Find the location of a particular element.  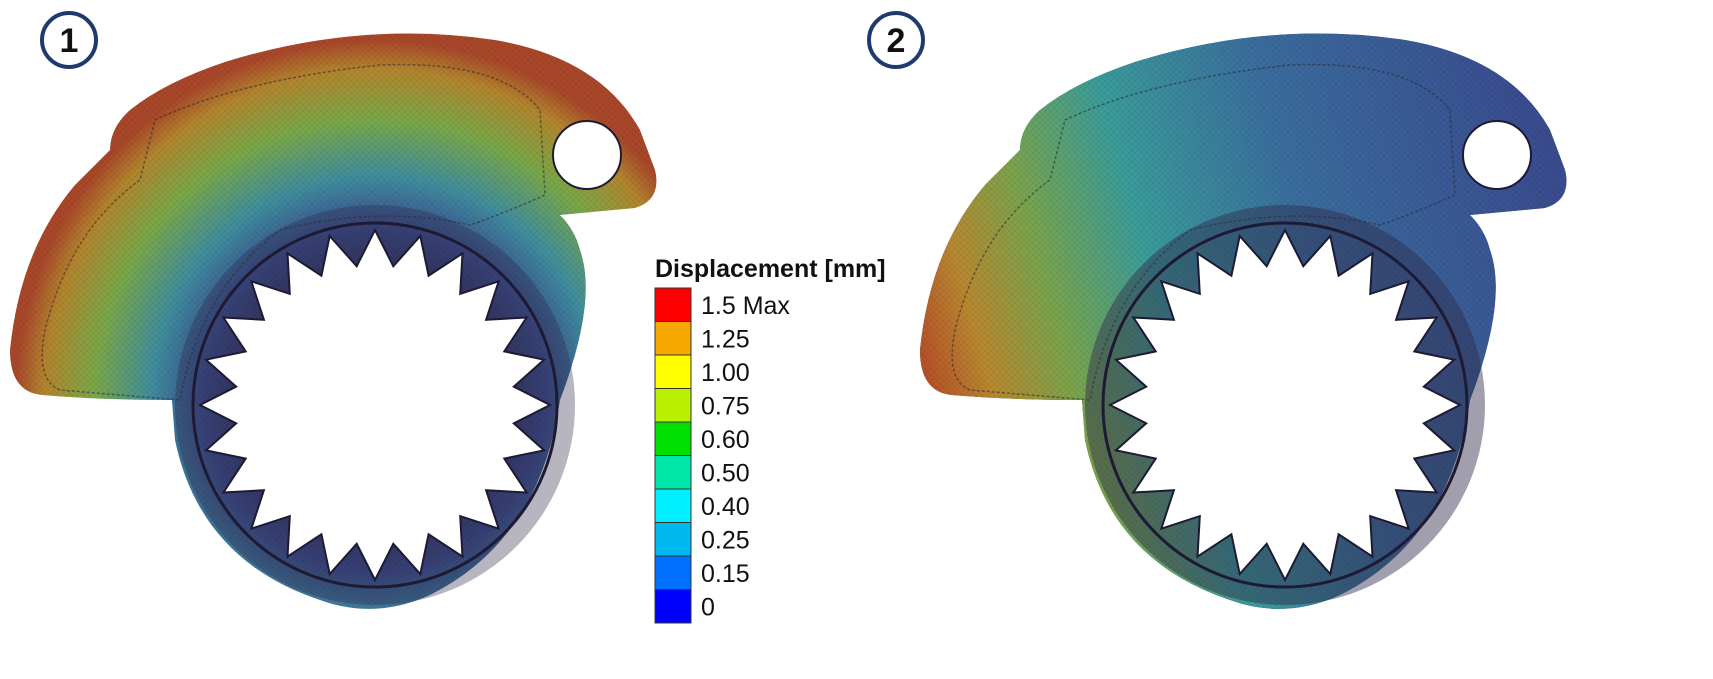

badge-1: 1 is located at coordinates (69, 40).